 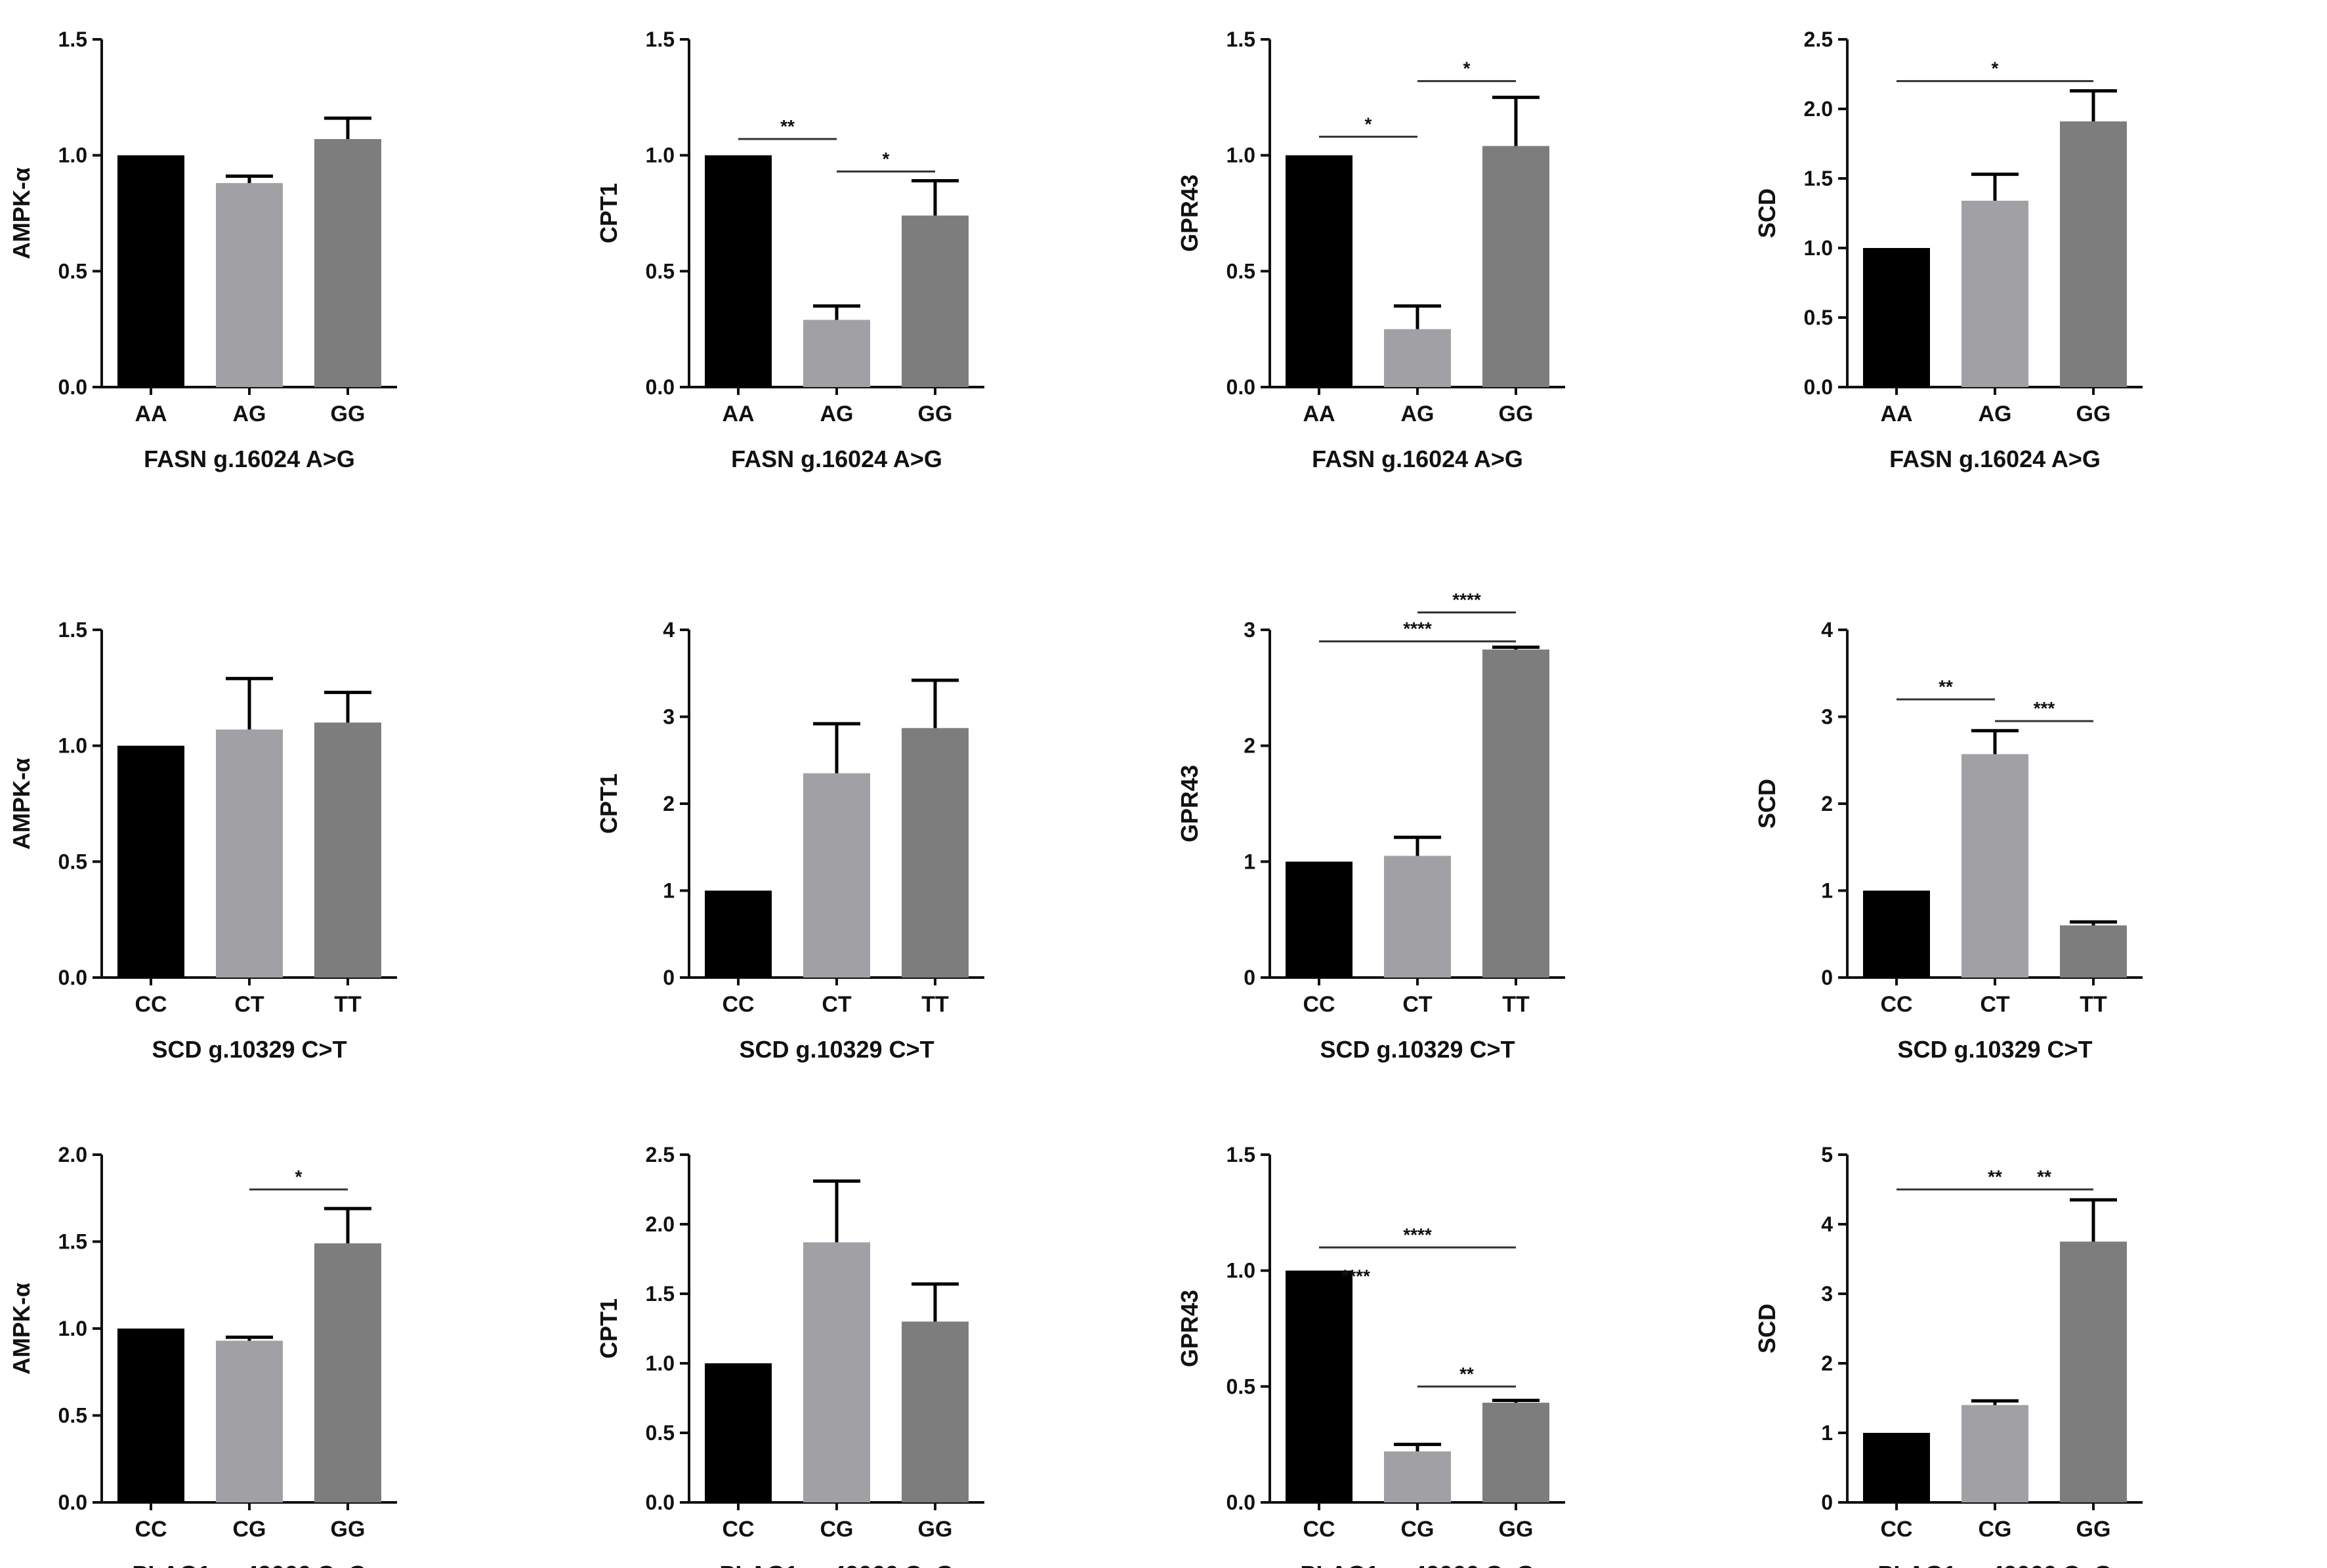 I want to click on significance-label: ***, so click(x=2044, y=708).